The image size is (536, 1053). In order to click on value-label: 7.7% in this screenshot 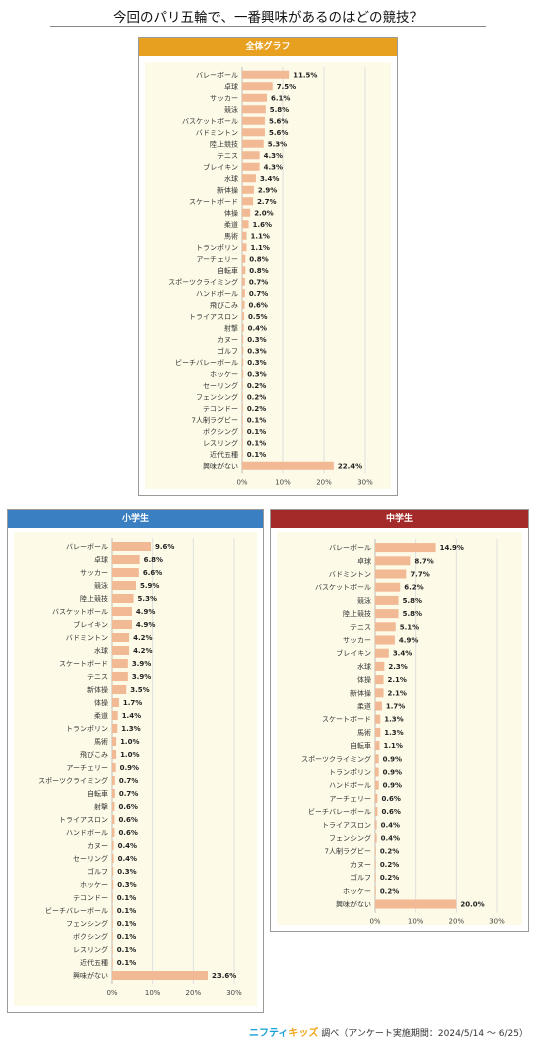, I will do `click(419, 575)`.